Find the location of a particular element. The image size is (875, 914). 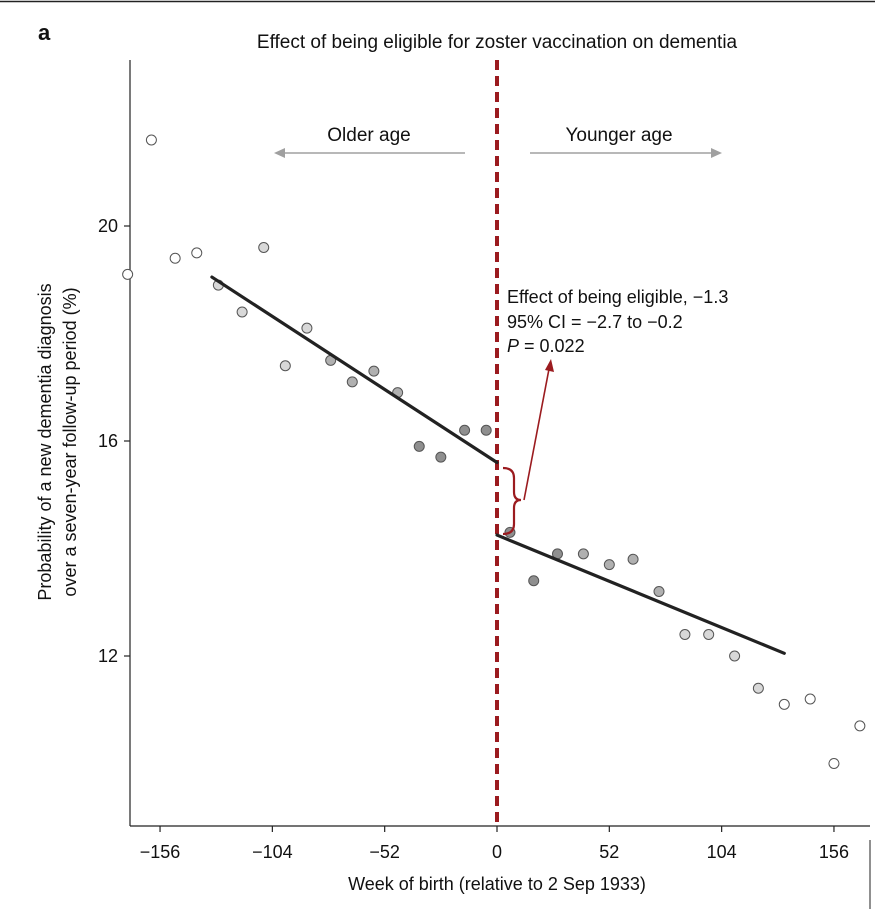

x-tick-label: 104 is located at coordinates (722, 852).